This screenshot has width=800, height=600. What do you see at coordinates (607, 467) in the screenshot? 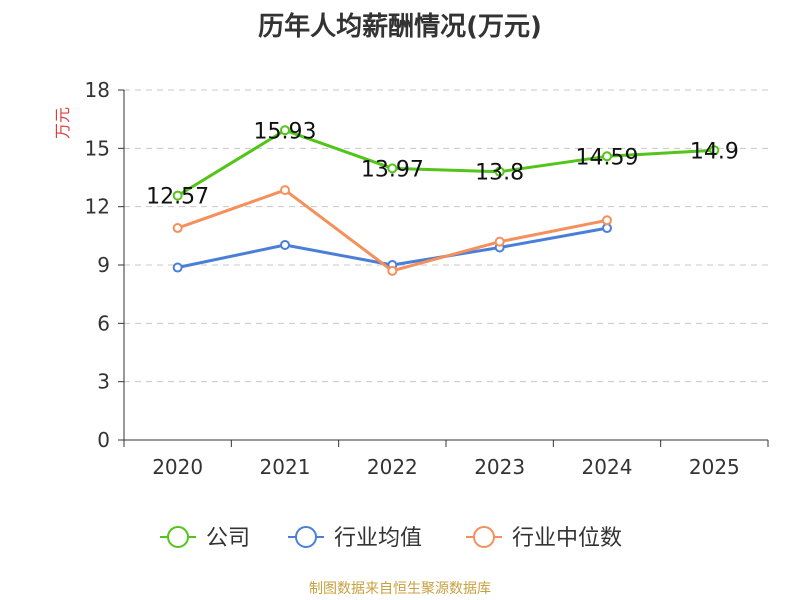
I see `x-tick-label: 2024` at bounding box center [607, 467].